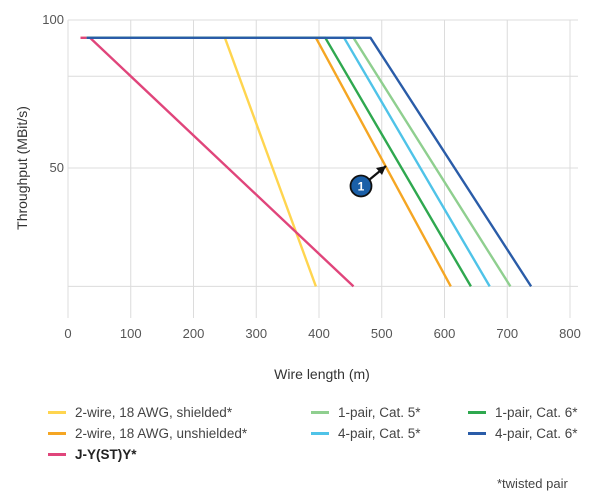 This screenshot has width=595, height=496. I want to click on x-tick-label-800: 800, so click(570, 333).